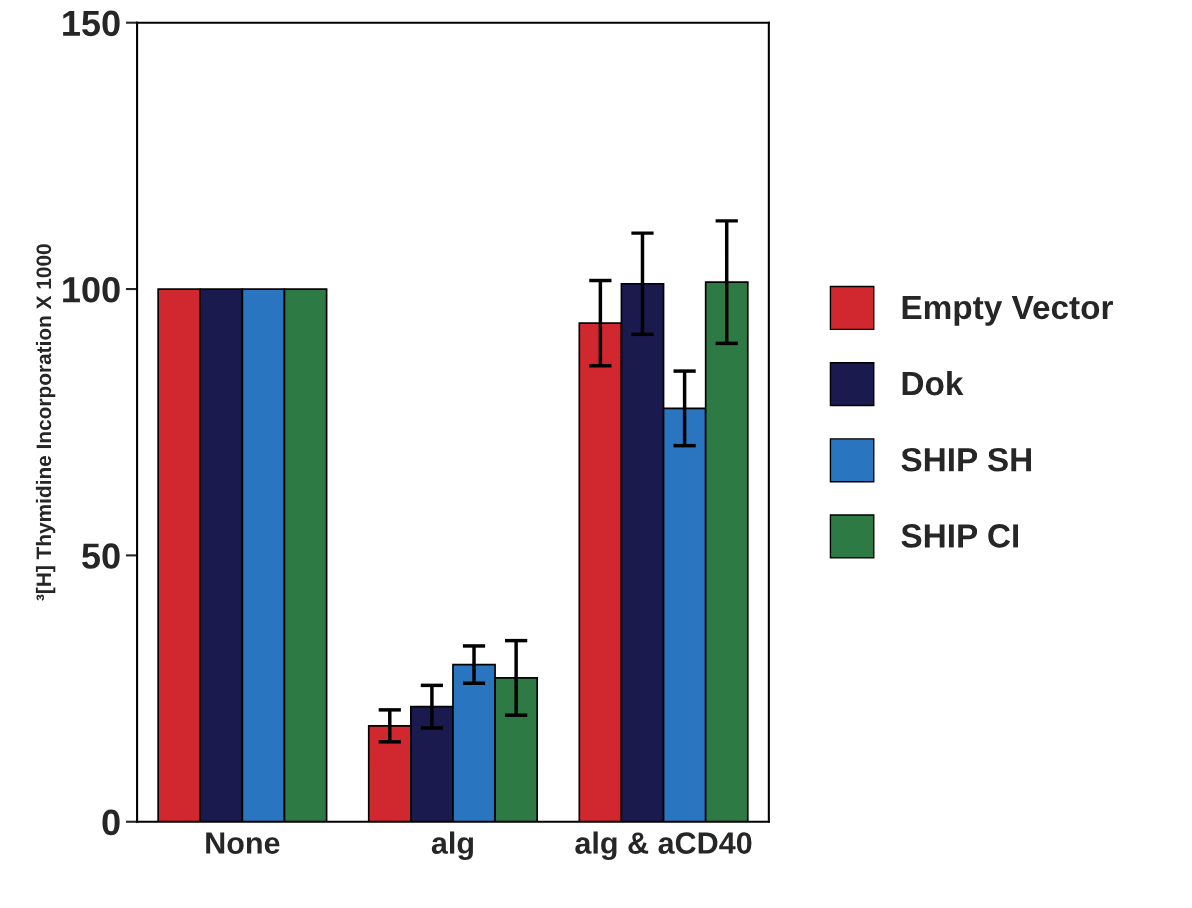 Image resolution: width=1192 pixels, height=908 pixels. Describe the element at coordinates (1007, 310) in the screenshot. I see `legend-label: Empty Vector` at that location.